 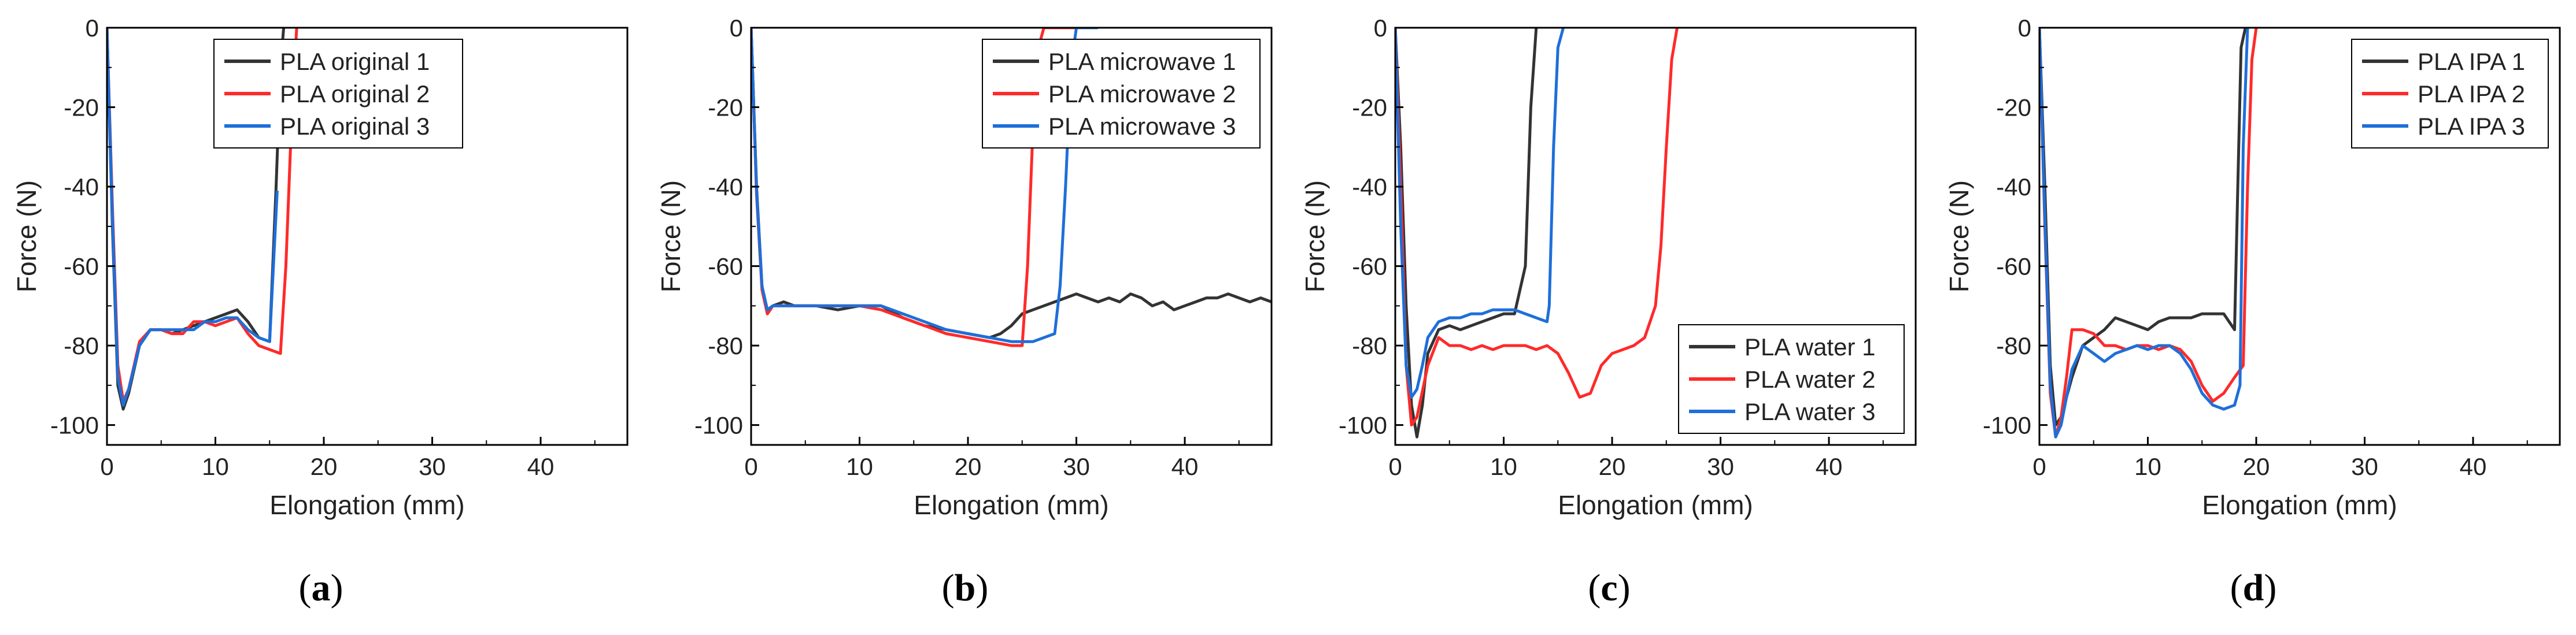 I want to click on chart-b-series-group, so click(x=1012, y=187).